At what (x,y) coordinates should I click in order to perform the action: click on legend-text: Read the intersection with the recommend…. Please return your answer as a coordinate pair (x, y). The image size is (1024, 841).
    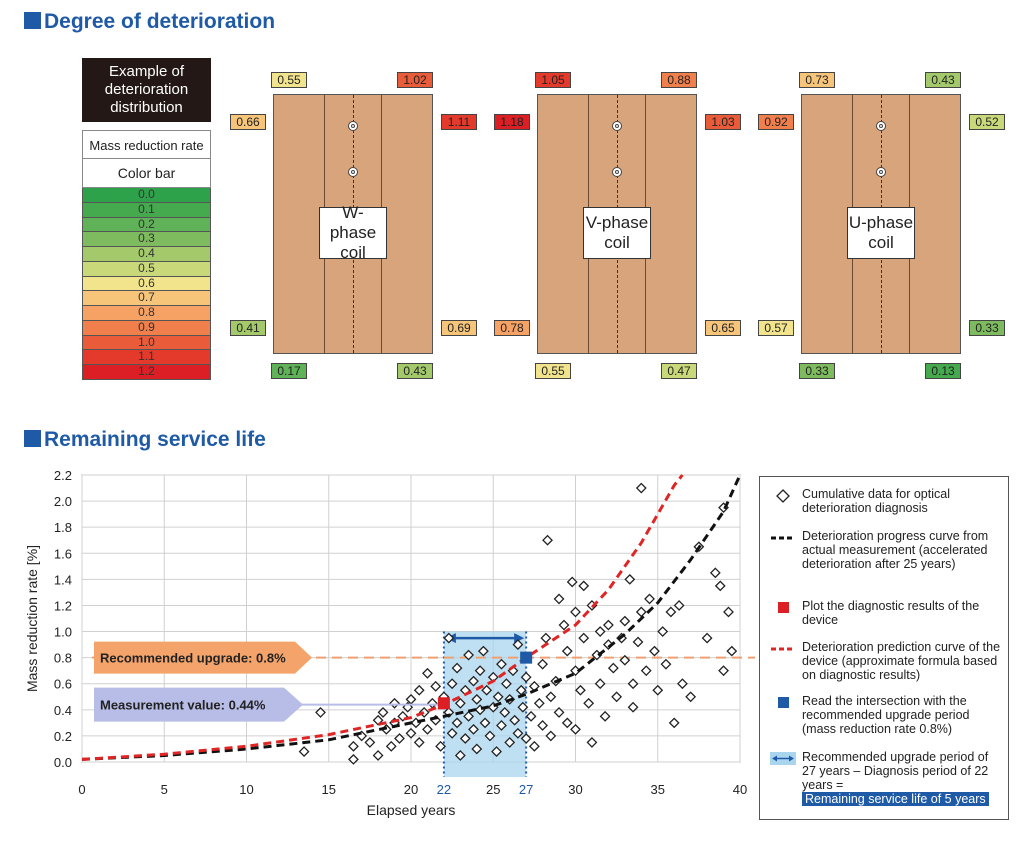
    Looking at the image, I should click on (902, 715).